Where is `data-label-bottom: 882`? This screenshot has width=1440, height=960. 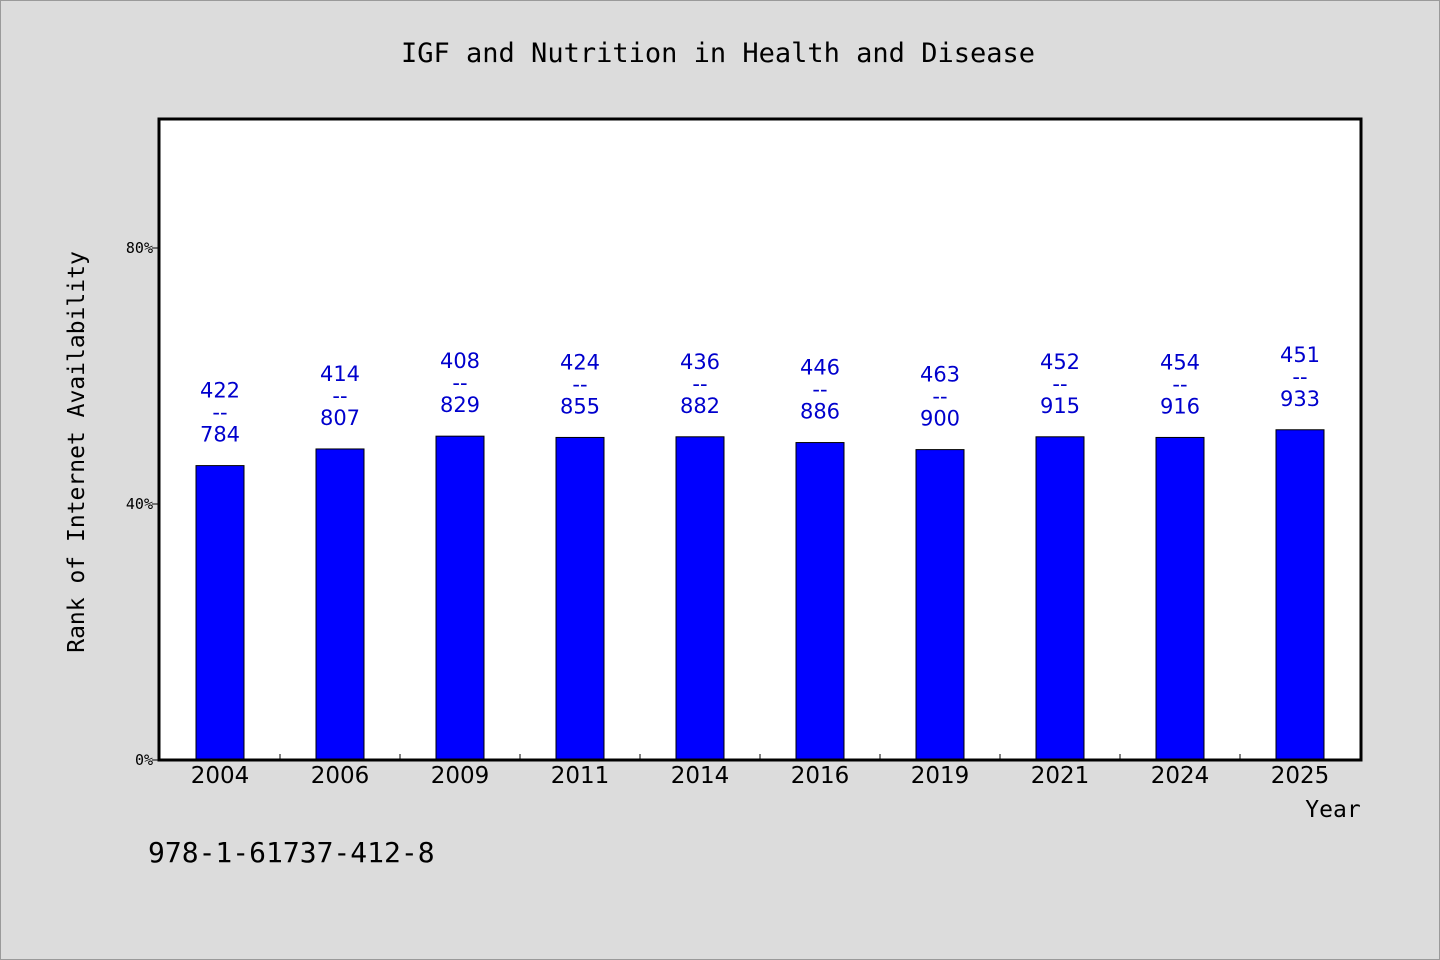 data-label-bottom: 882 is located at coordinates (700, 406).